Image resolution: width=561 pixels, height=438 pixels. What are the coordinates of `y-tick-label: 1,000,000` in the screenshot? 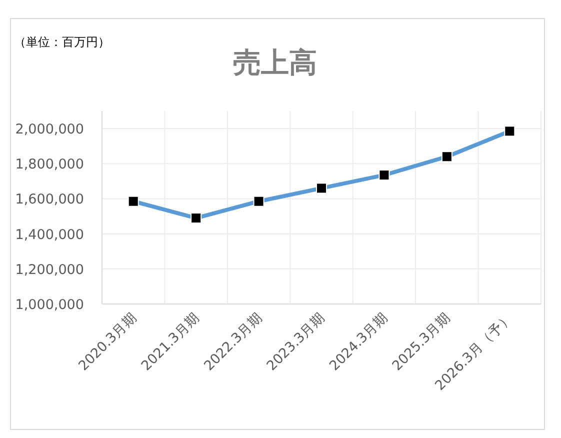 It's located at (49, 305).